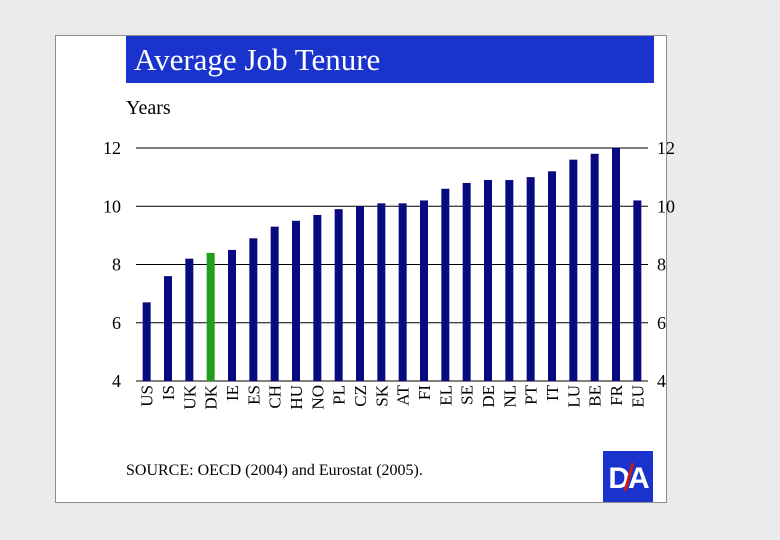  Describe the element at coordinates (637, 396) in the screenshot. I see `x-tick-label: EU` at that location.